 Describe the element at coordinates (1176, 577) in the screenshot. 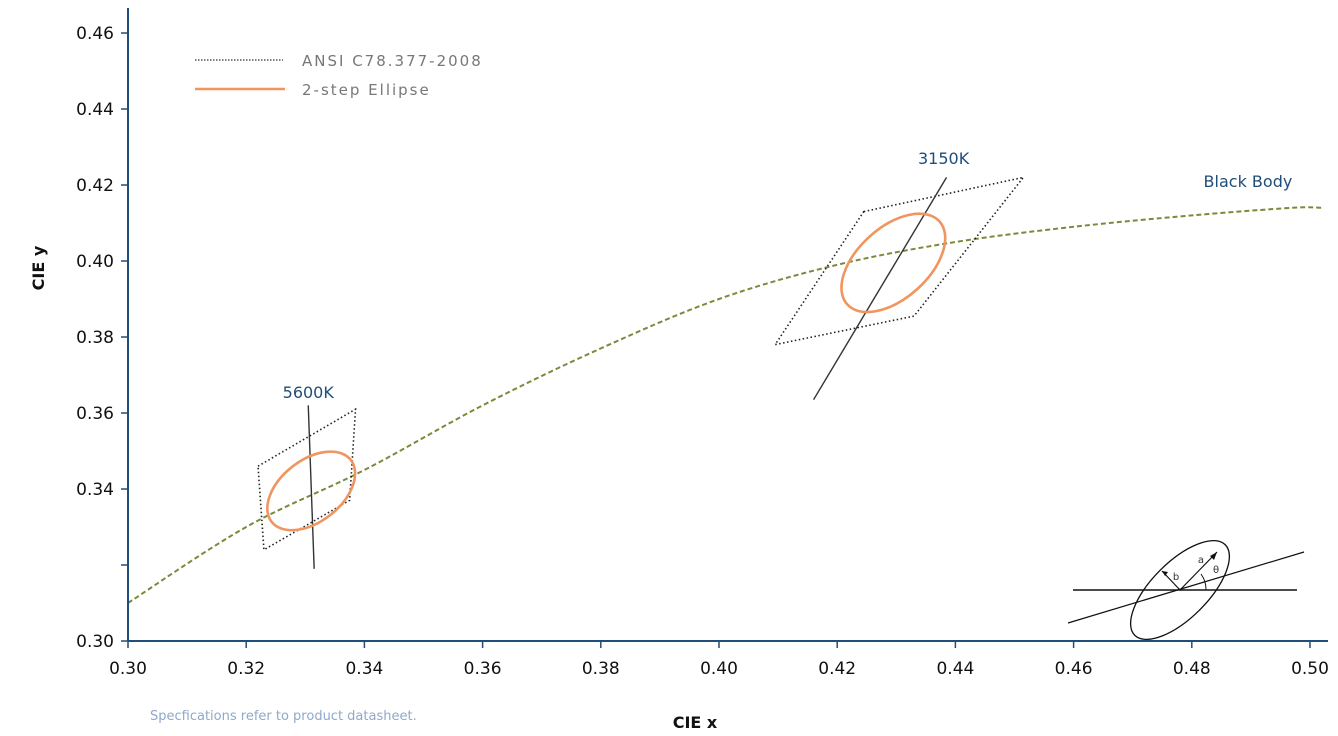

I see `inset-label-b: b` at that location.